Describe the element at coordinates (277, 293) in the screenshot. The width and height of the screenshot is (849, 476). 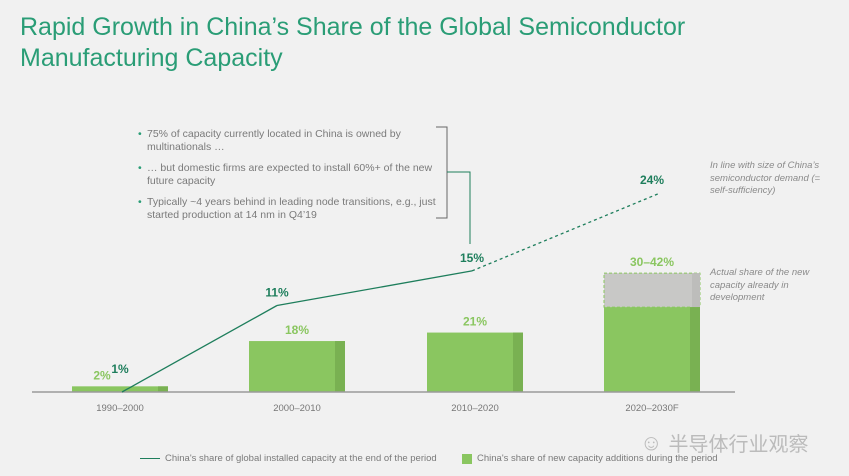
I see `line-value-label: 11%` at that location.